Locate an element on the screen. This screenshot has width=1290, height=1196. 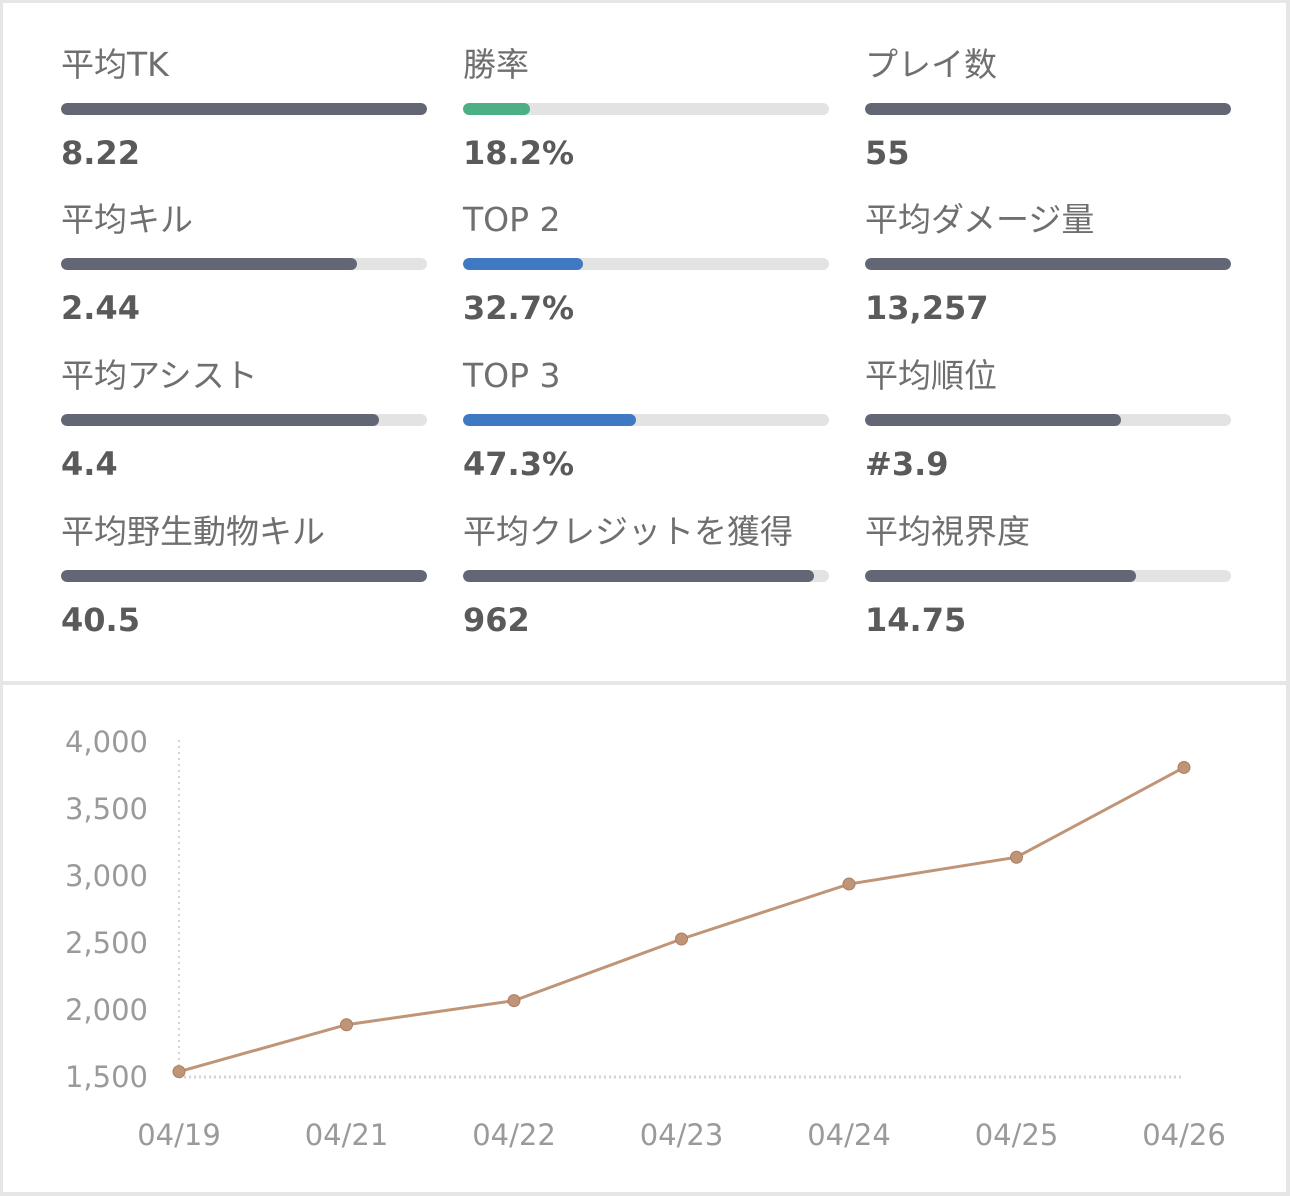
stat-label: 平均TK is located at coordinates (115, 64).